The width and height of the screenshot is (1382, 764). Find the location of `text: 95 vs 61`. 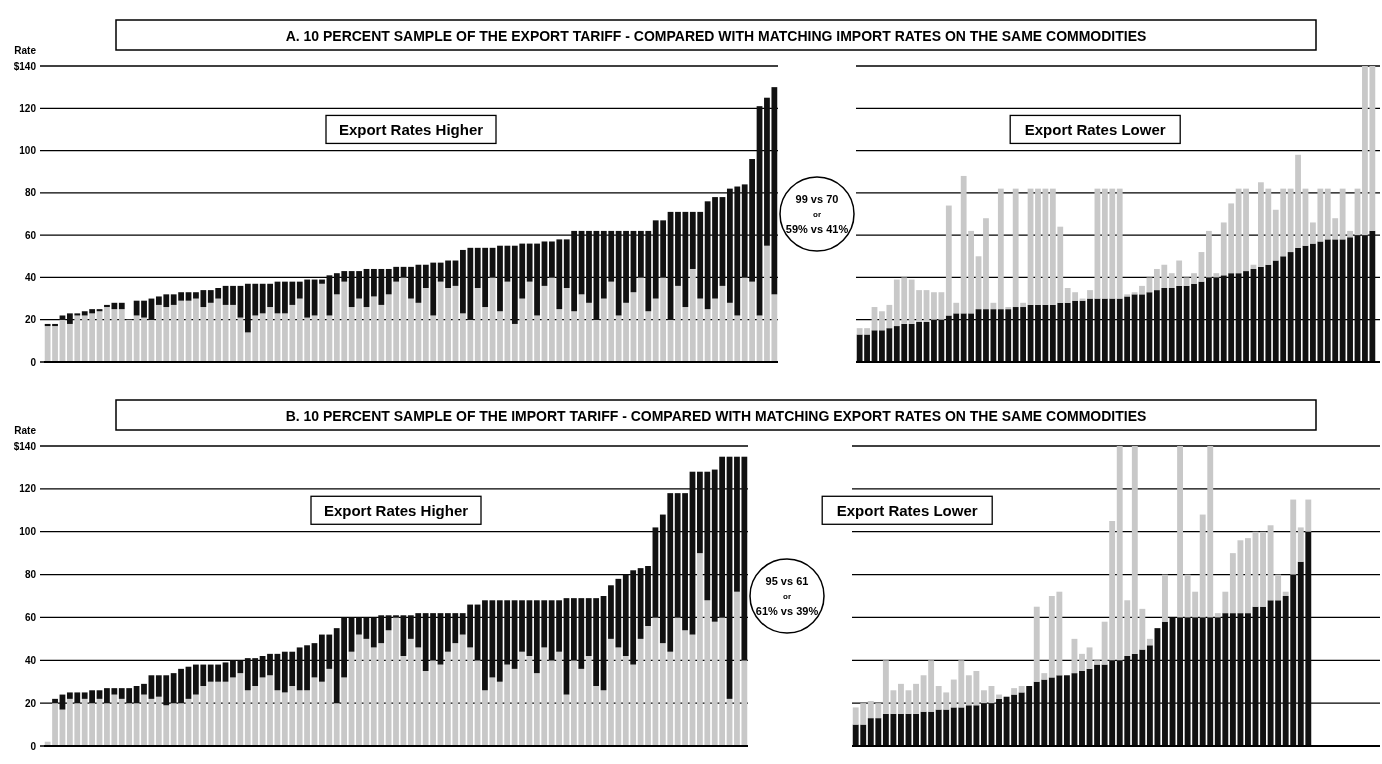

text: 95 vs 61 is located at coordinates (787, 580).